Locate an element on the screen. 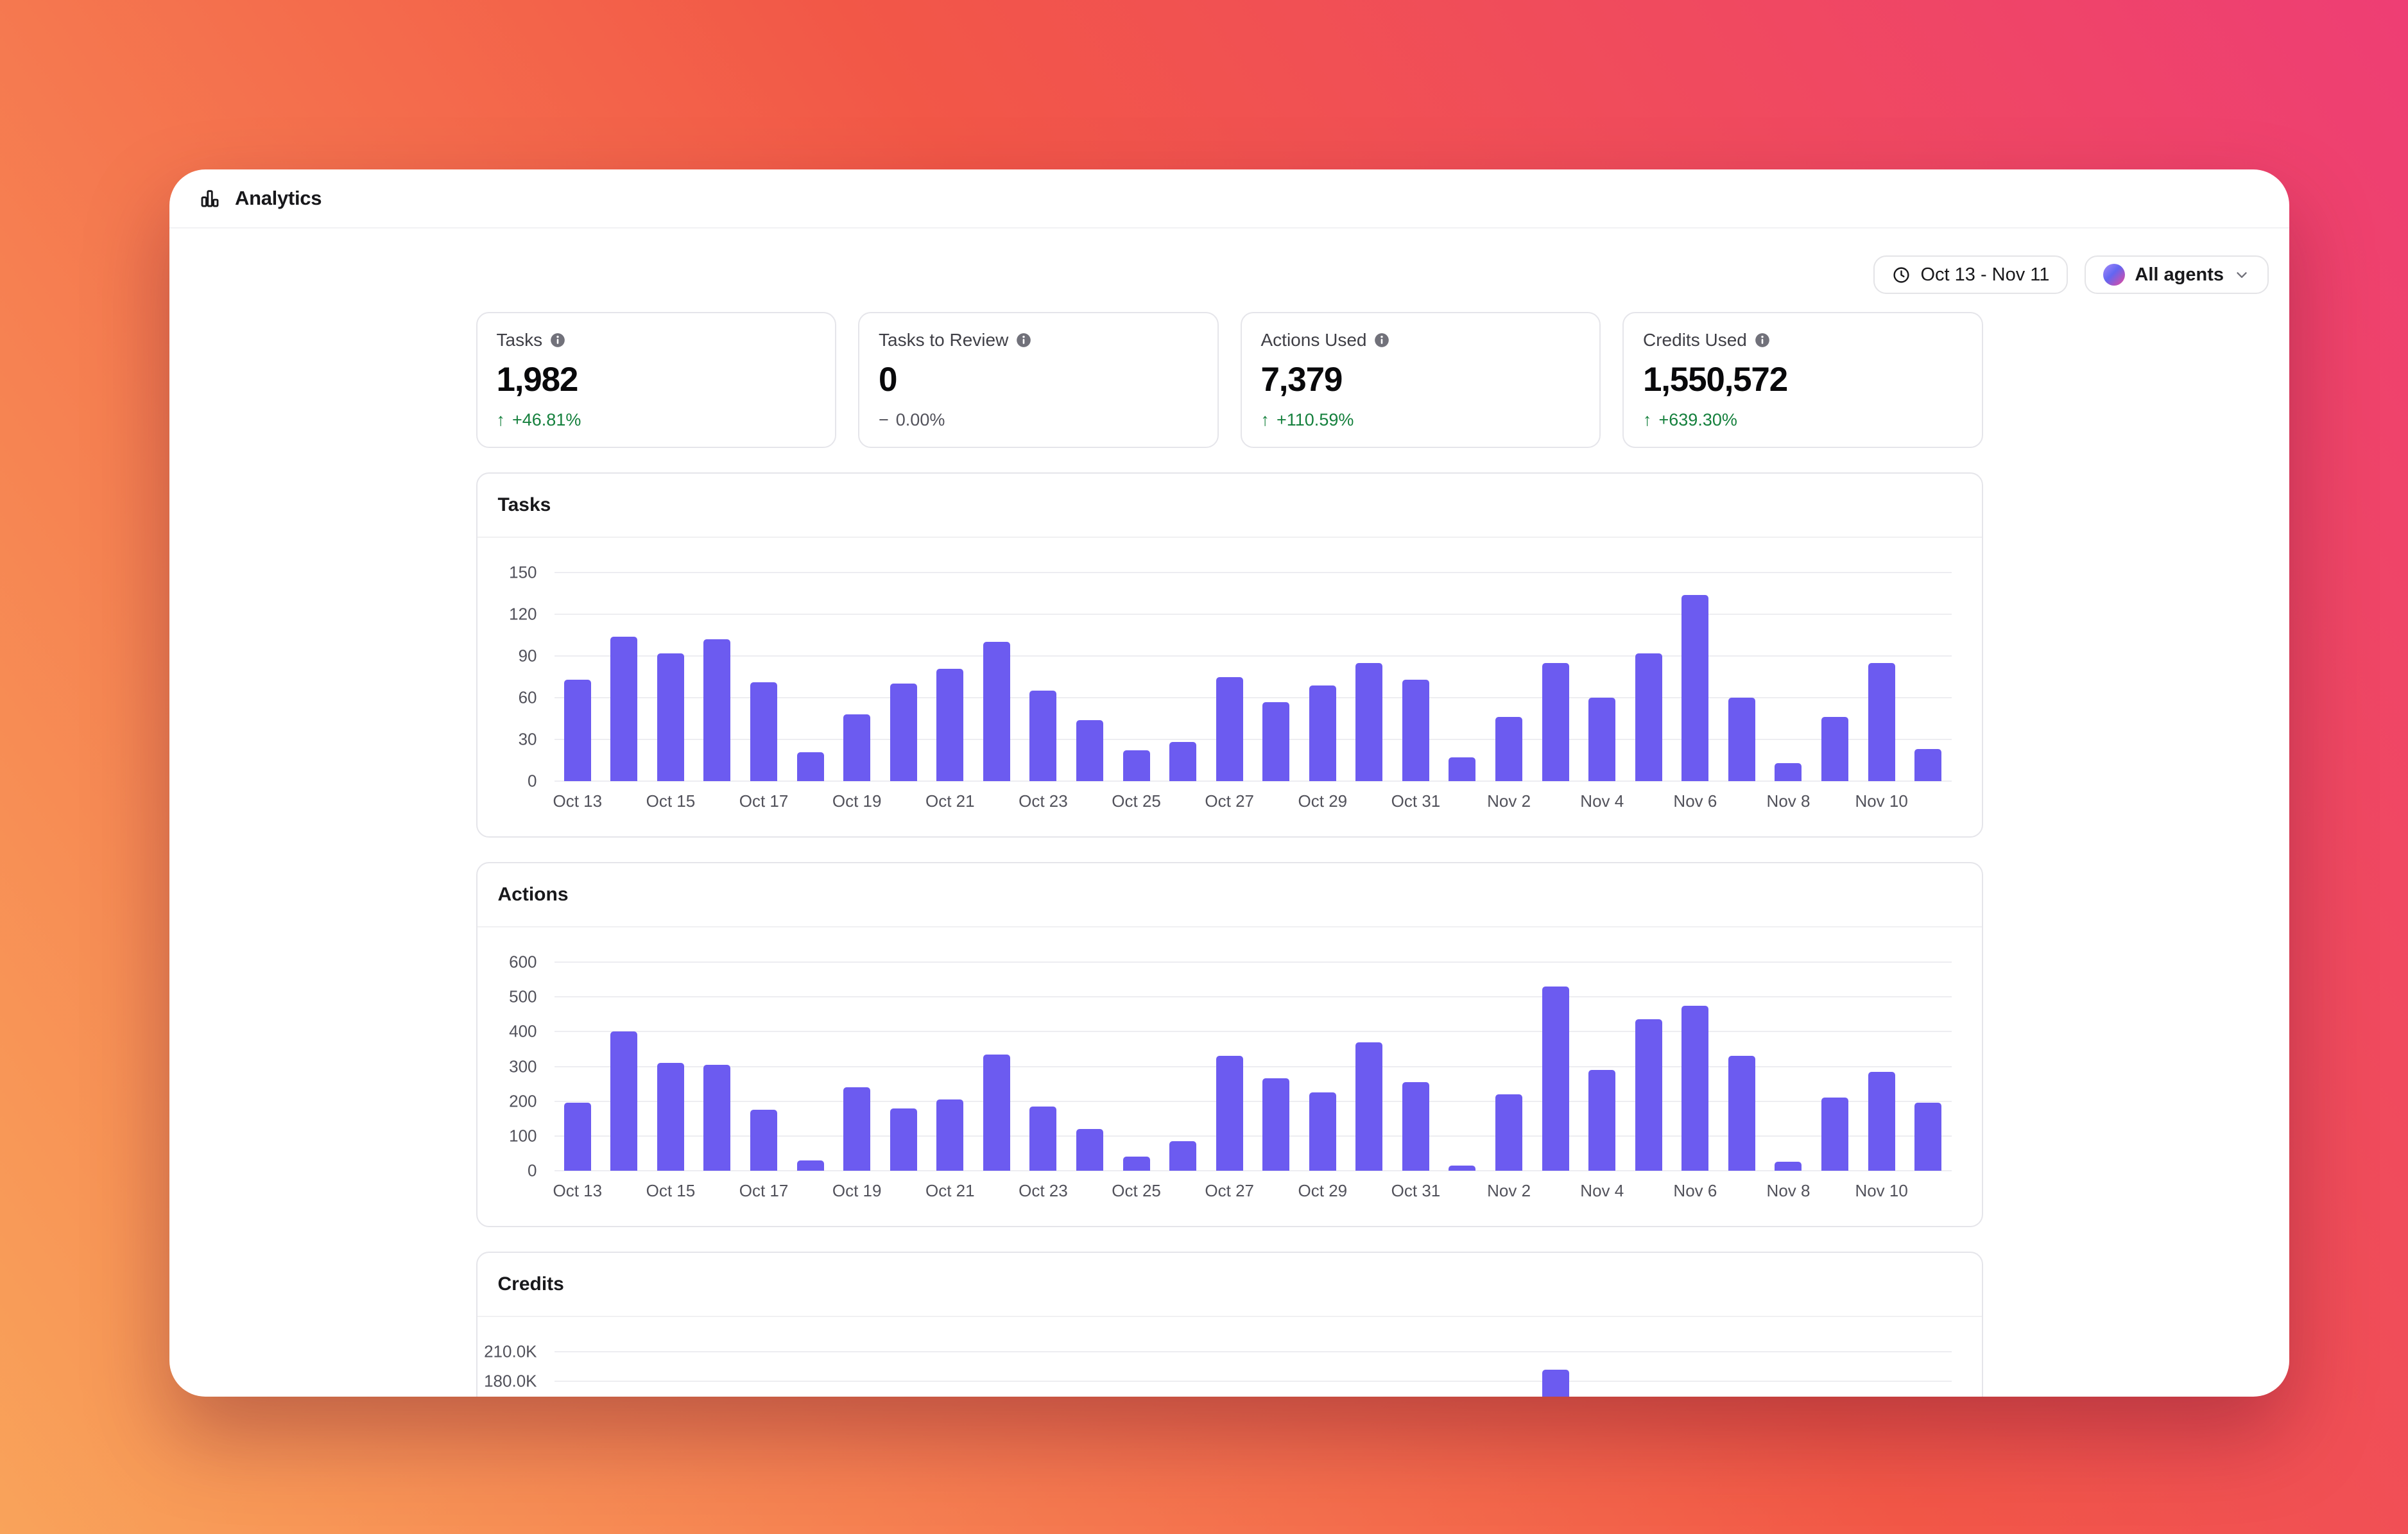 This screenshot has height=1534, width=2408. y-axis-tick-label: 0 is located at coordinates (532, 1170).